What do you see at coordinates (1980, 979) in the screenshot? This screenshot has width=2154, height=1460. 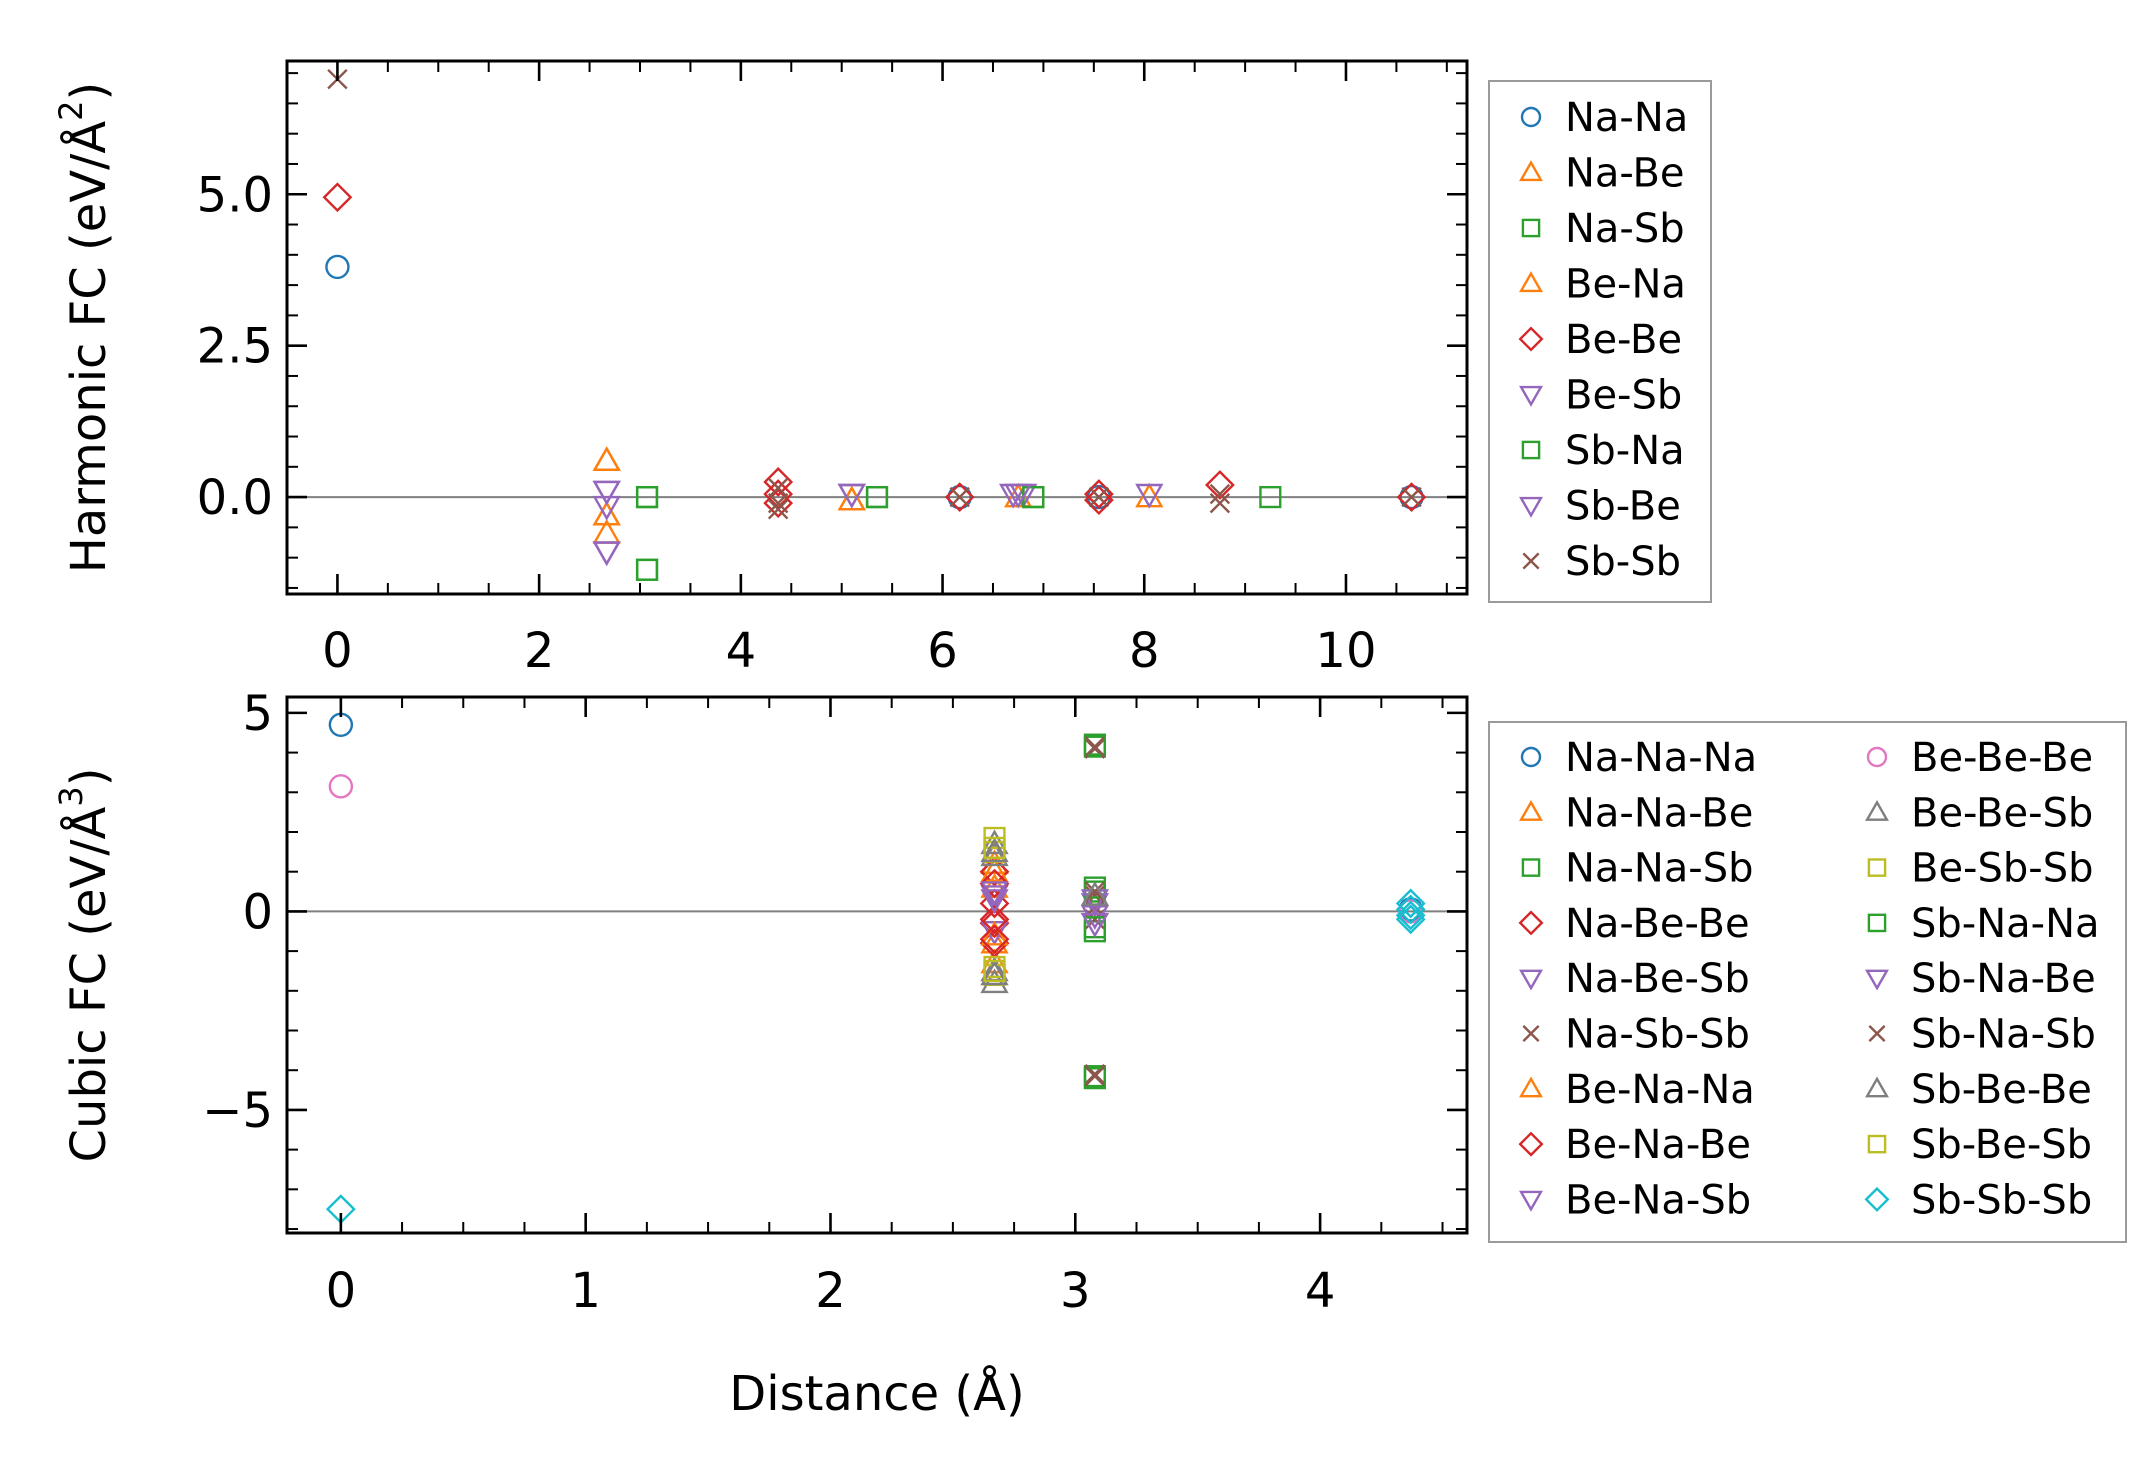 I see `cubic-legend-entry-sb-na-be: Sb-Na-Be` at bounding box center [1980, 979].